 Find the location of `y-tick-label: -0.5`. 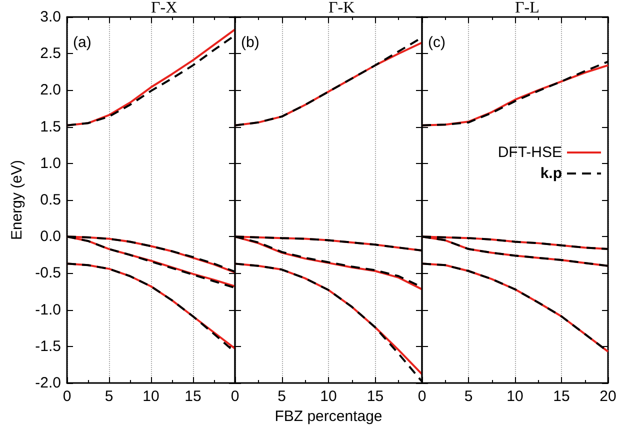

y-tick-label: -0.5 is located at coordinates (48, 273).